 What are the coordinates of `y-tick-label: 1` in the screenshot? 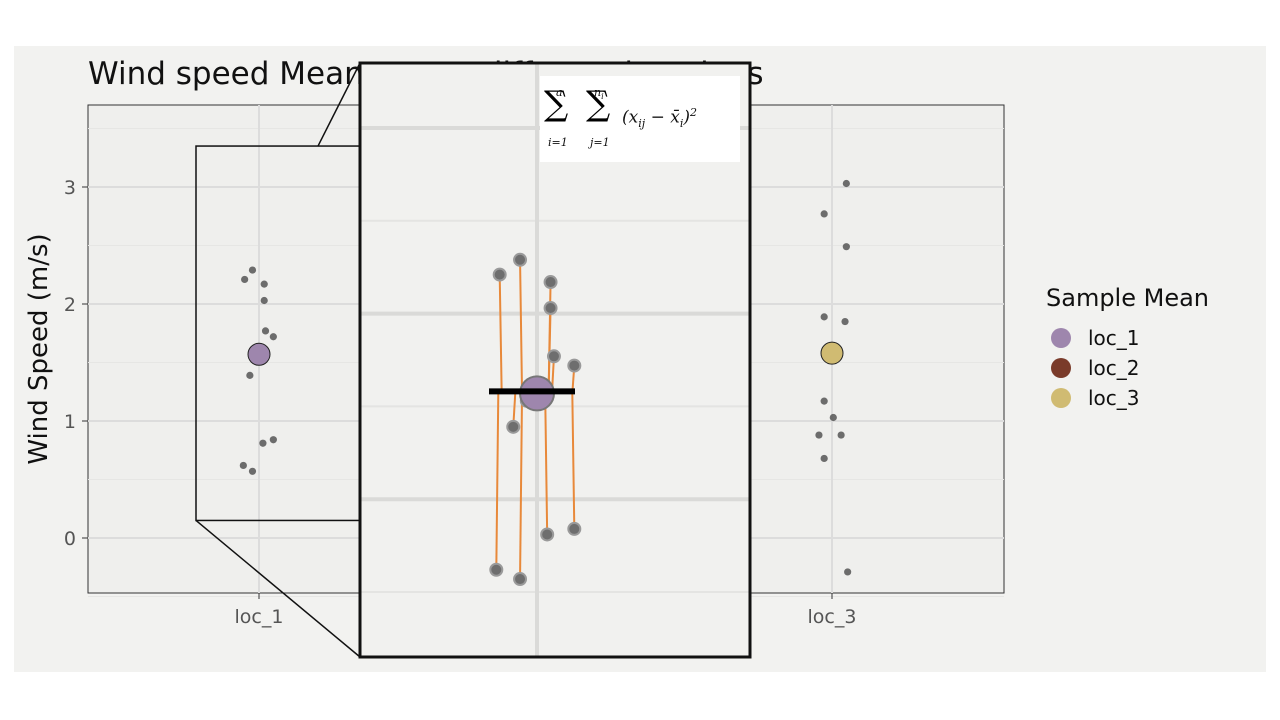 It's located at (70, 422).